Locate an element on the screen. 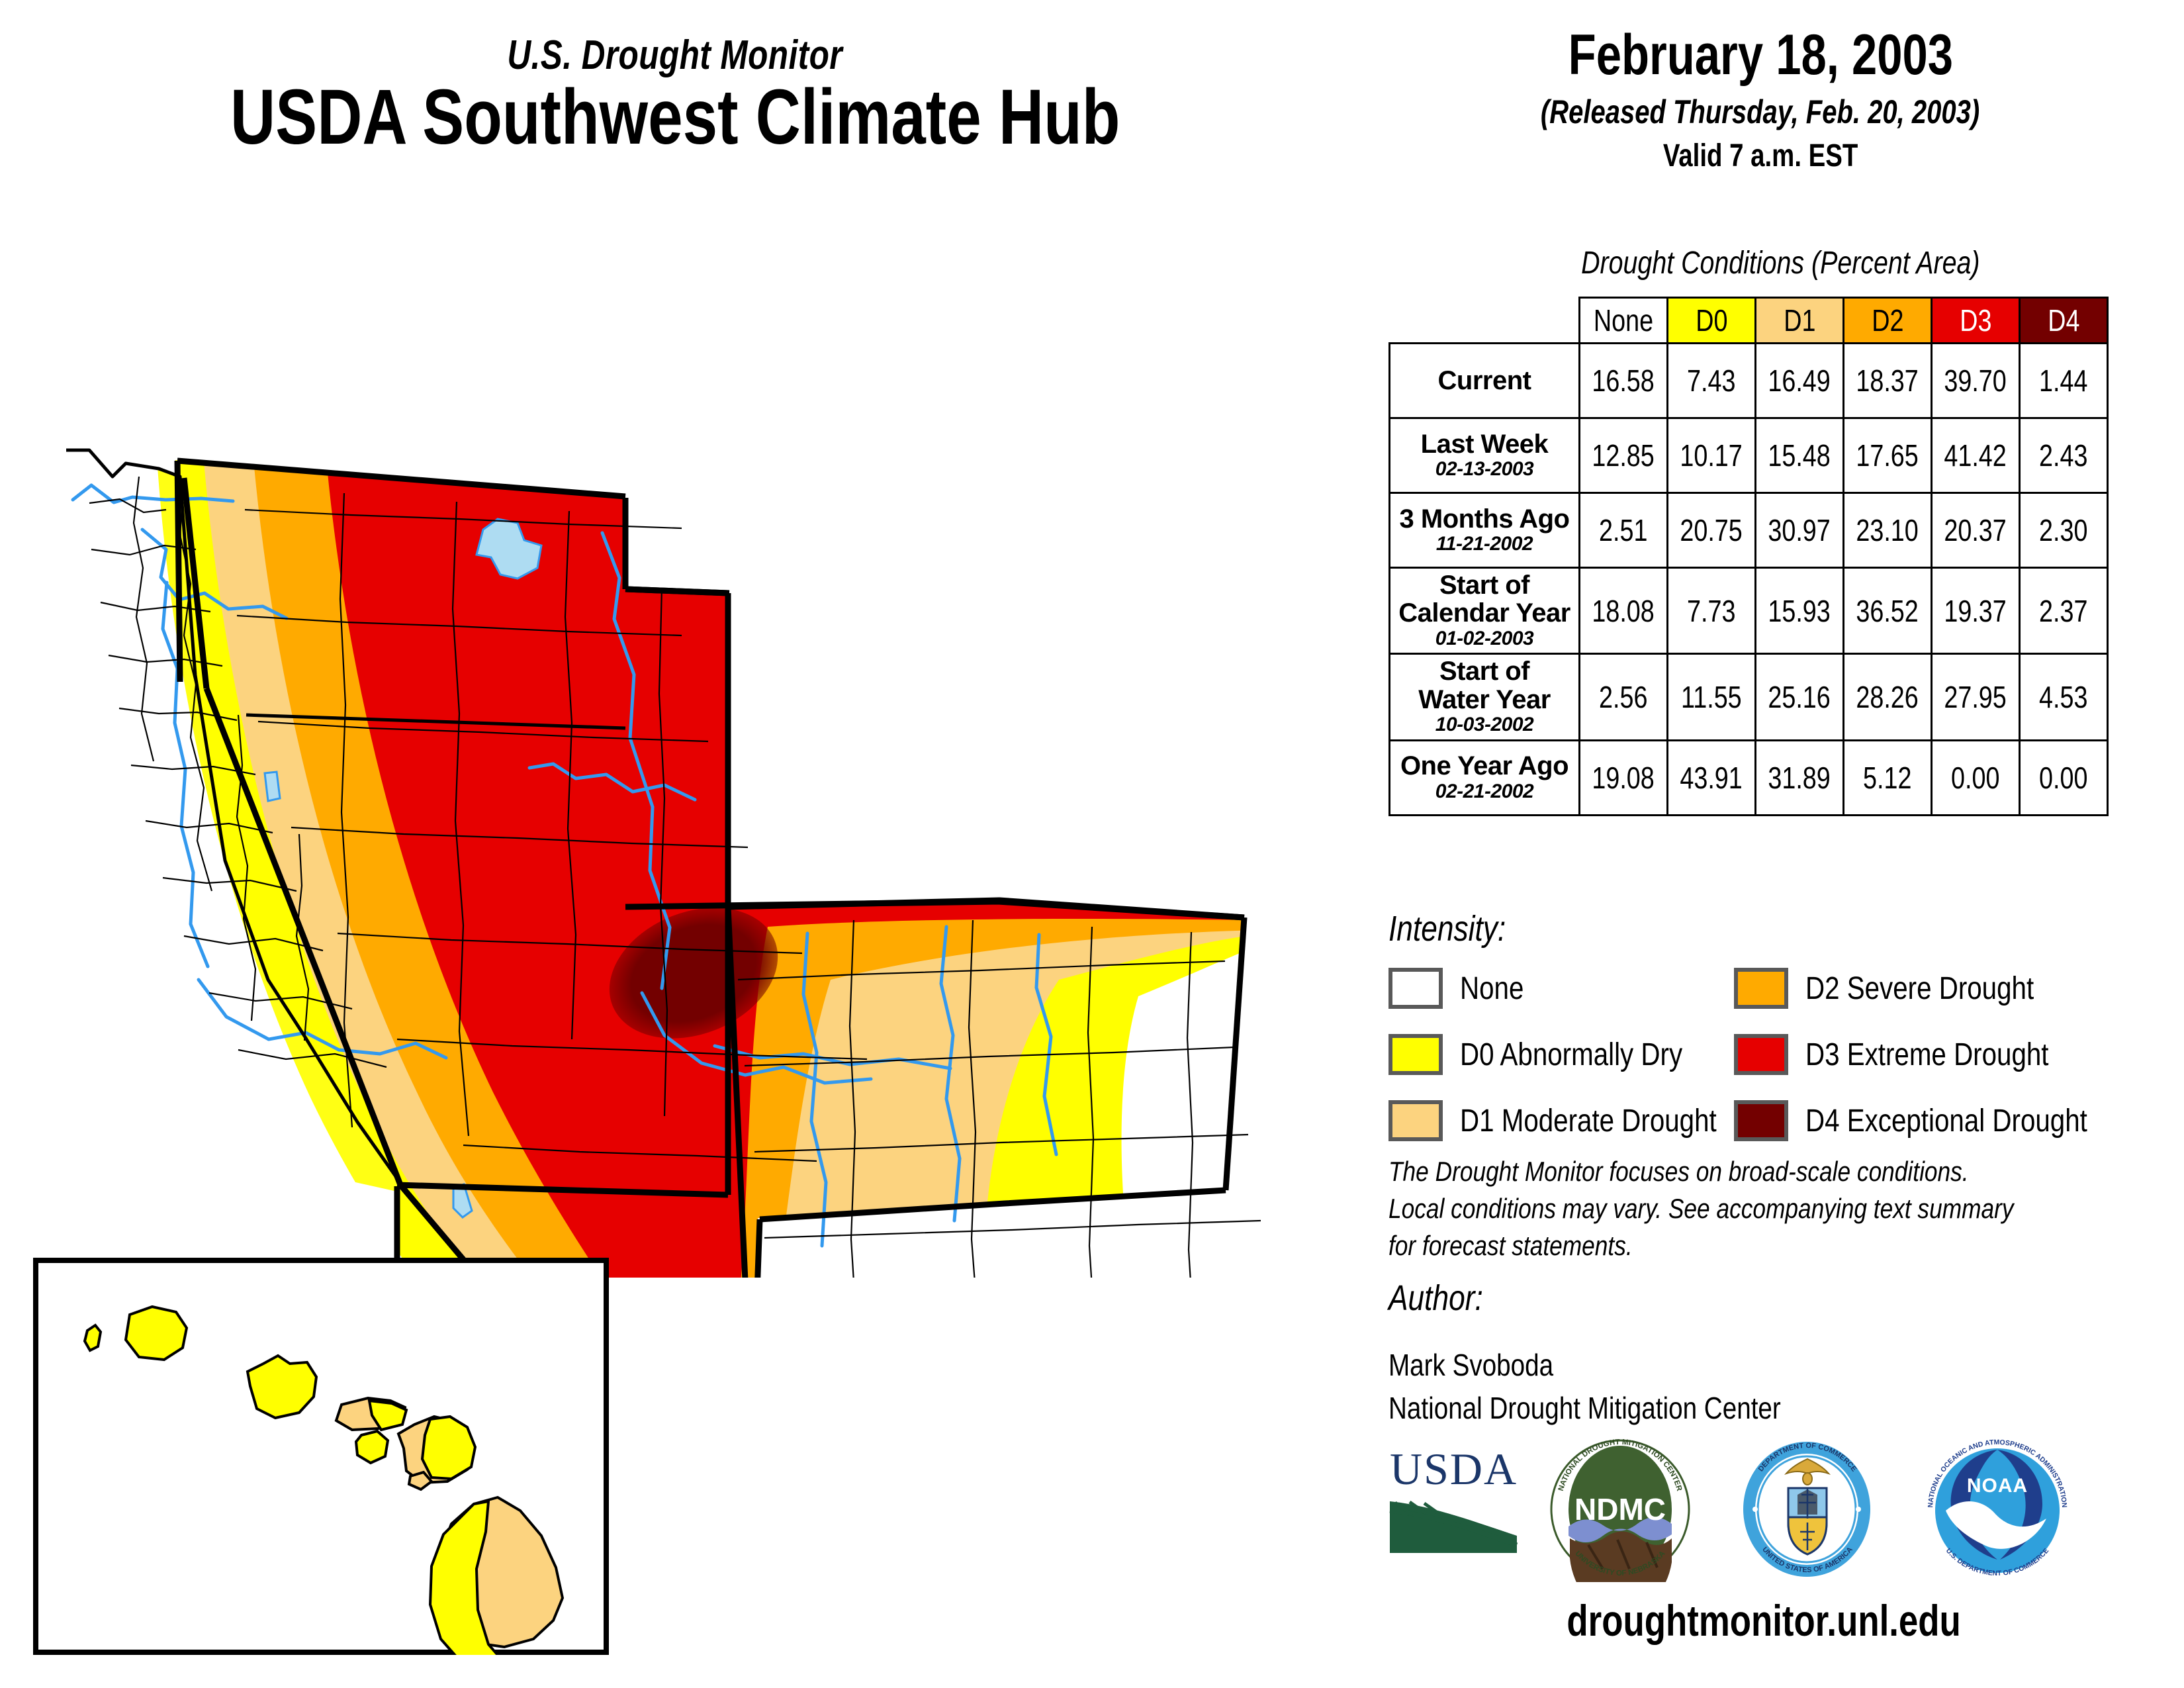  release-date-text: (Released Thursday, Feb. 20, 2003) is located at coordinates (1760, 111).